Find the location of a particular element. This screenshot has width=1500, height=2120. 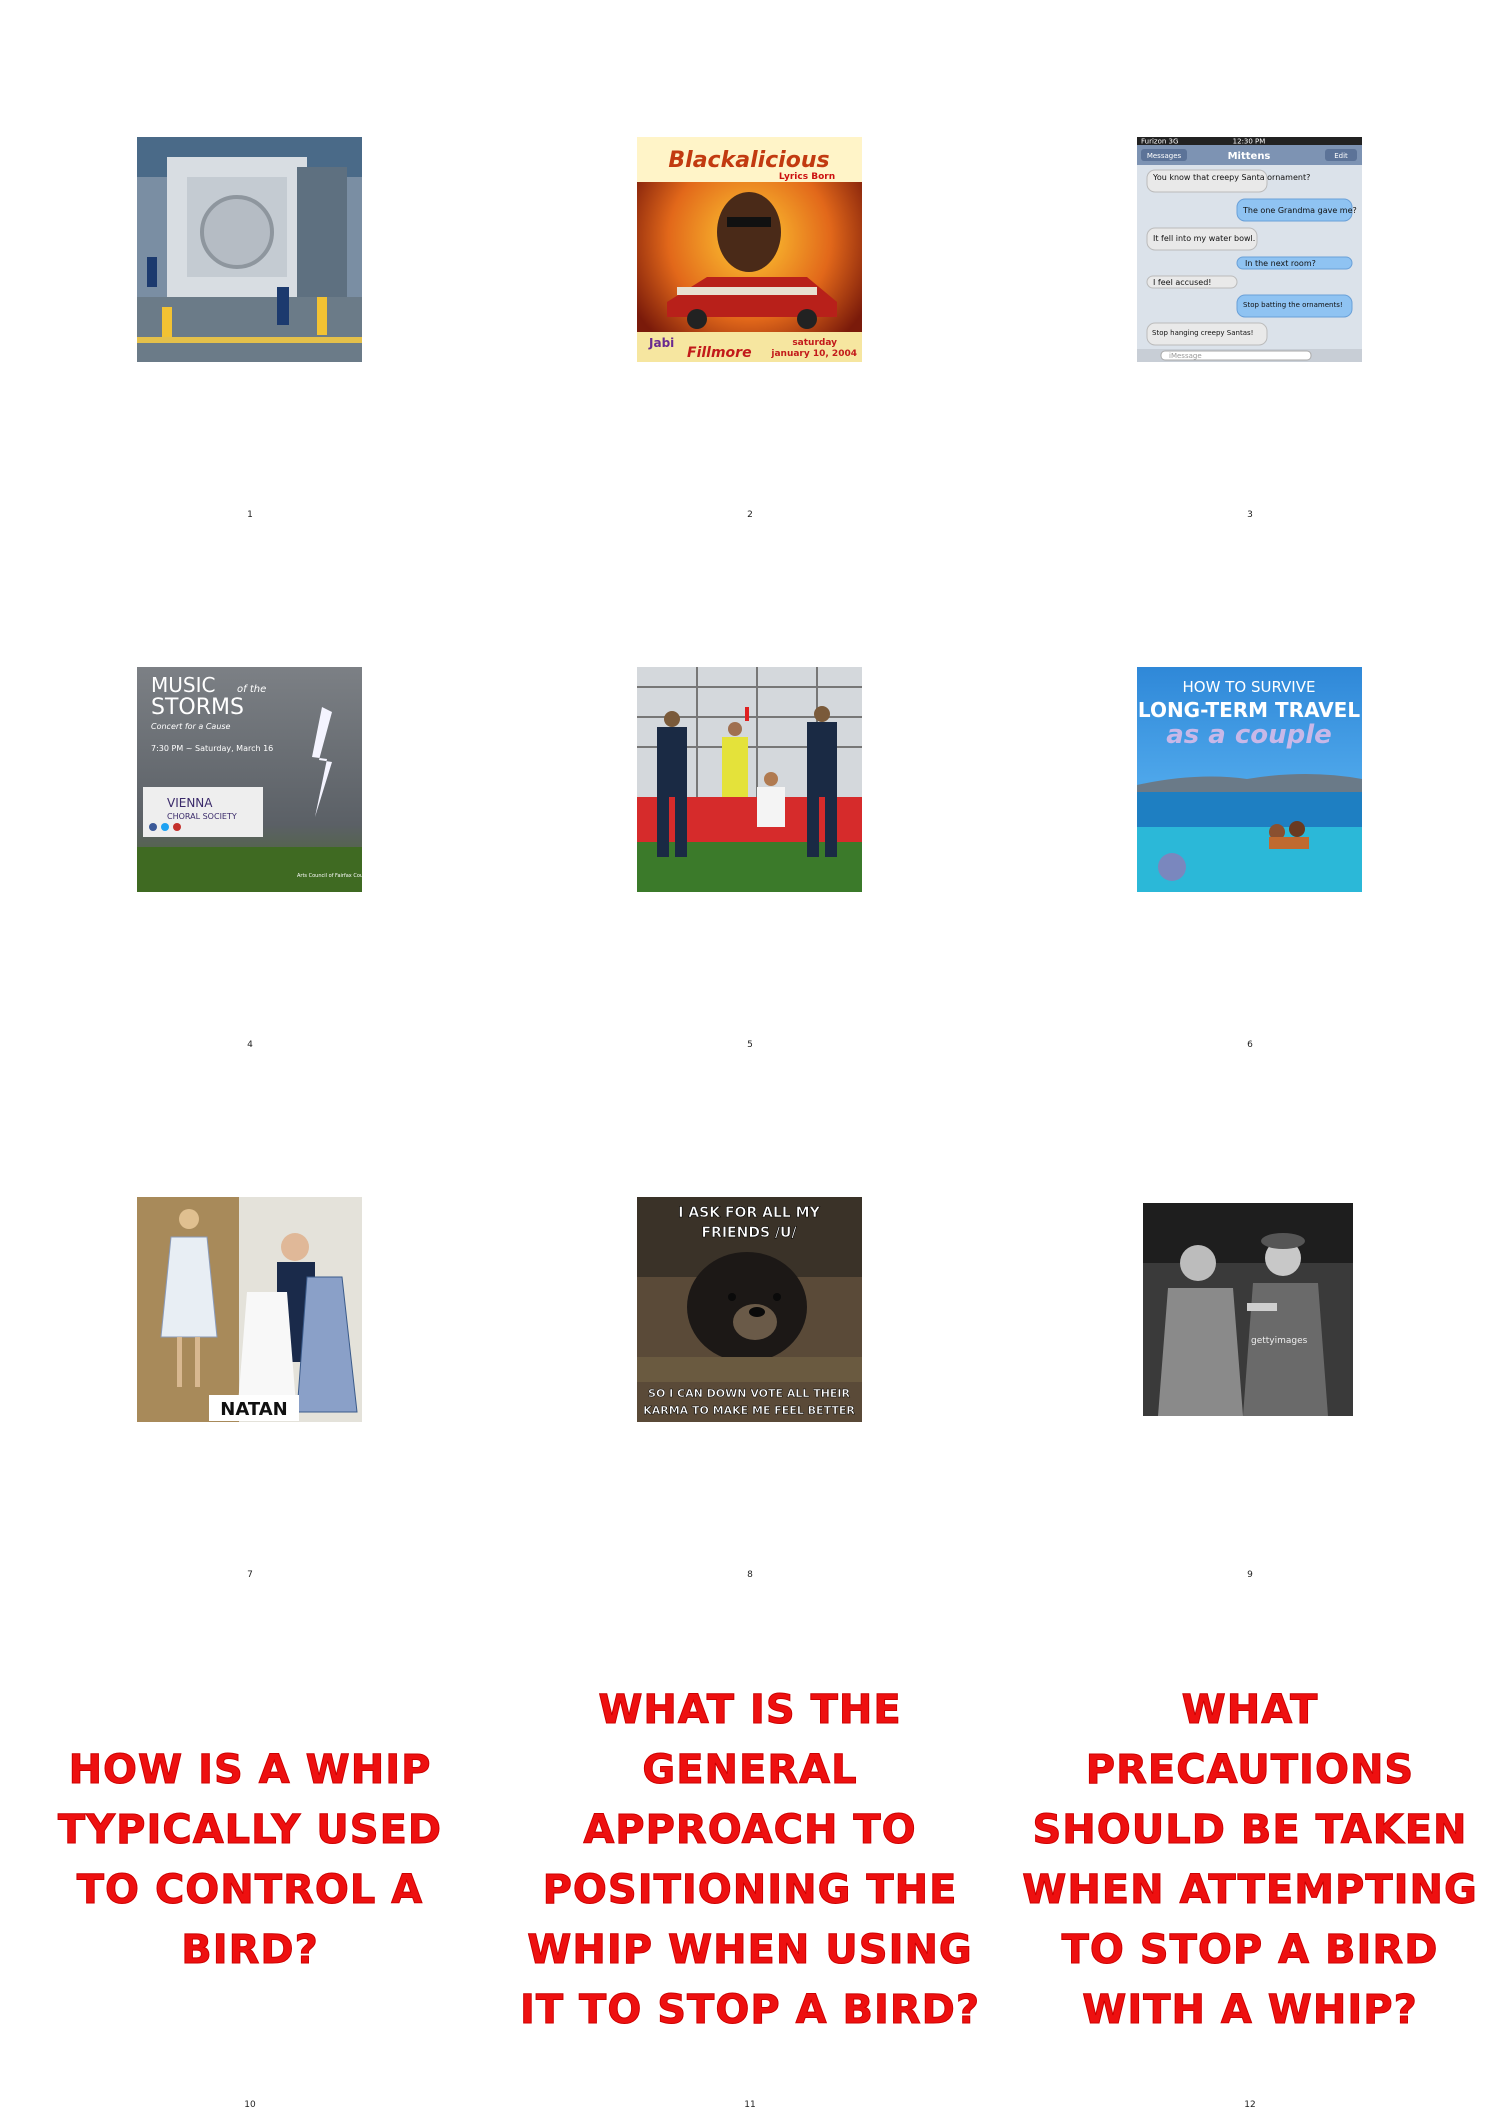

msg-2: The one Grandma gave me? is located at coordinates (1299, 210).